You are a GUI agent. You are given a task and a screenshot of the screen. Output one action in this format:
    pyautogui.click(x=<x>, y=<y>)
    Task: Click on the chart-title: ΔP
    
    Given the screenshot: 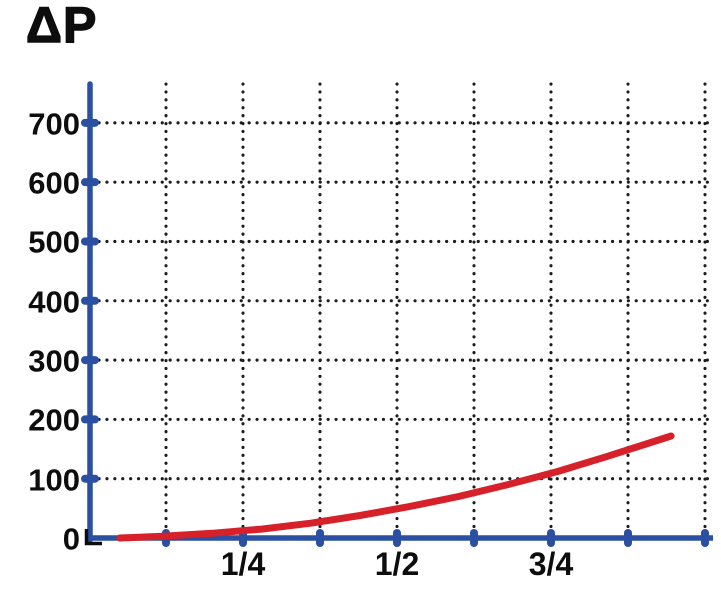 What is the action you would take?
    pyautogui.click(x=61, y=27)
    